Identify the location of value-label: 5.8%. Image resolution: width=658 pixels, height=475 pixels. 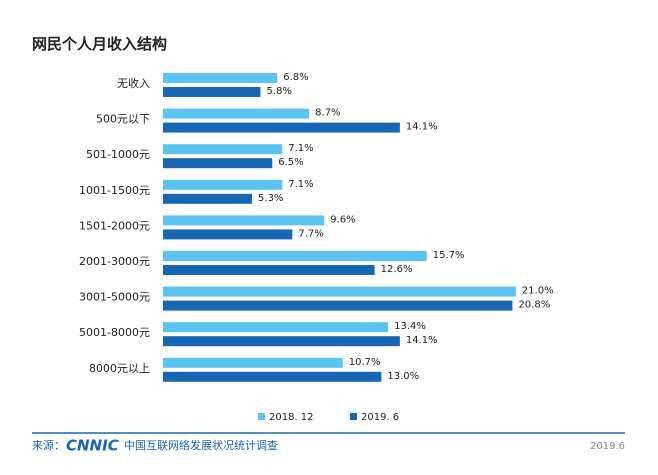
(278, 91).